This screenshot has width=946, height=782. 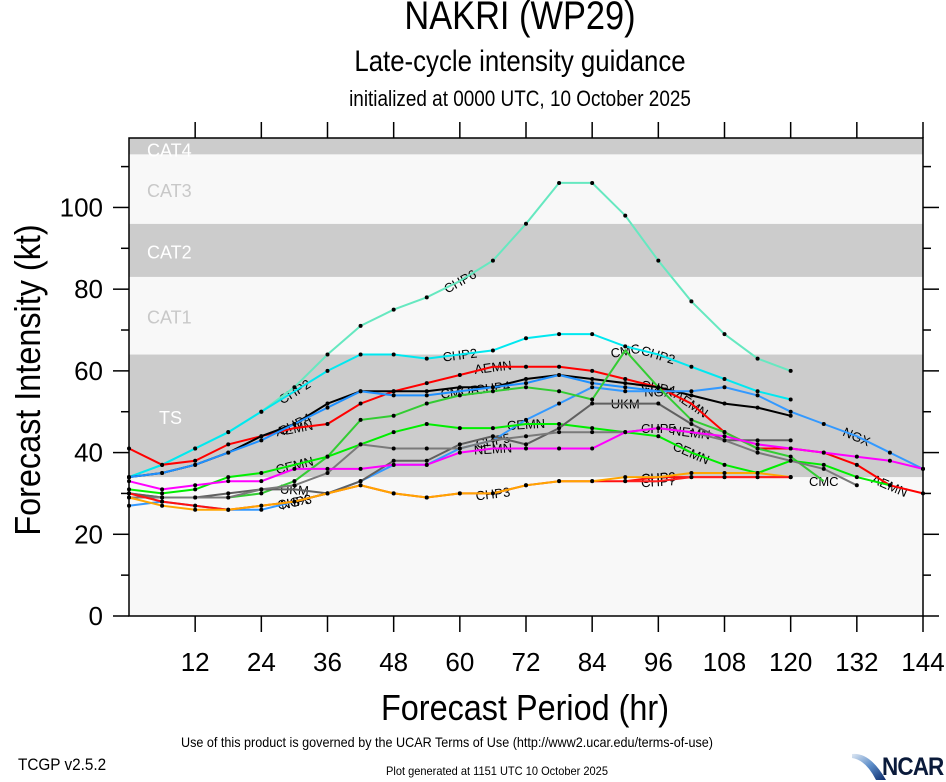 What do you see at coordinates (520, 98) in the screenshot?
I see `init-time: initialized at 0000 UTC, 10 October 2025` at bounding box center [520, 98].